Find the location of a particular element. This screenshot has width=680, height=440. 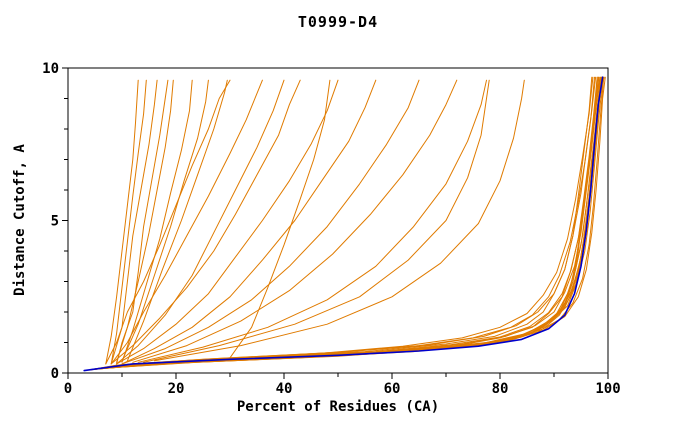

x-tick-label: 100 is located at coordinates (607, 389).